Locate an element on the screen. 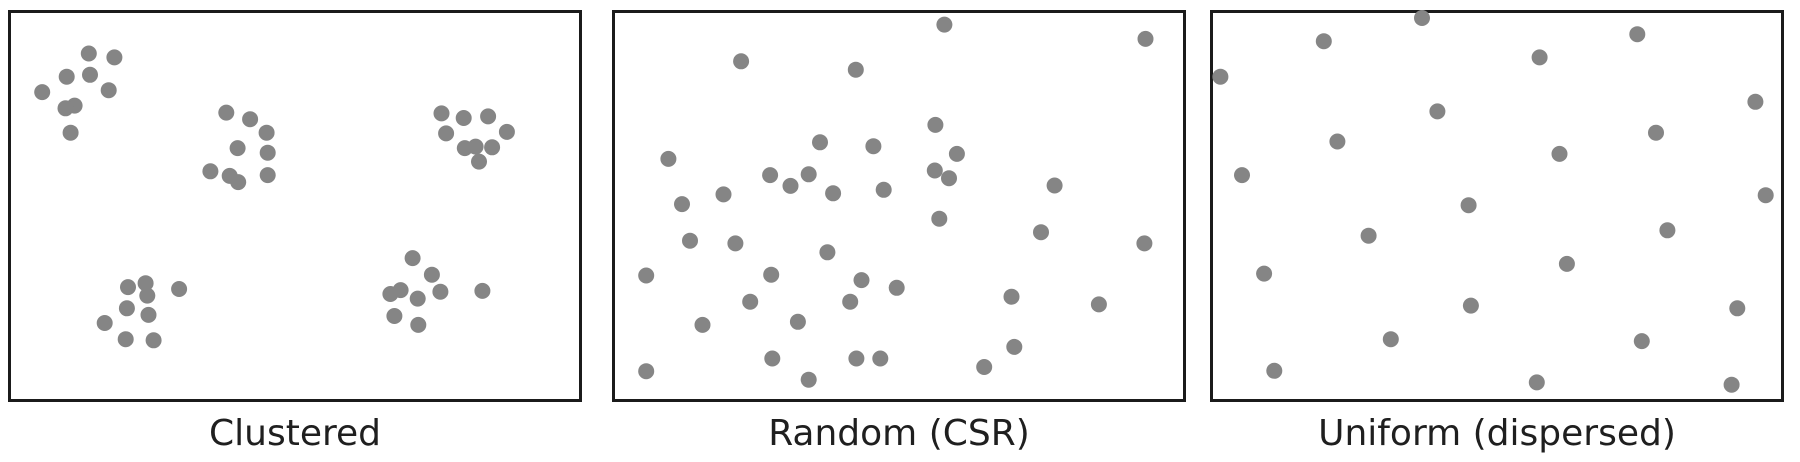 Image resolution: width=1800 pixels, height=462 pixels. caption-random-csr: Random (CSR) is located at coordinates (899, 433).